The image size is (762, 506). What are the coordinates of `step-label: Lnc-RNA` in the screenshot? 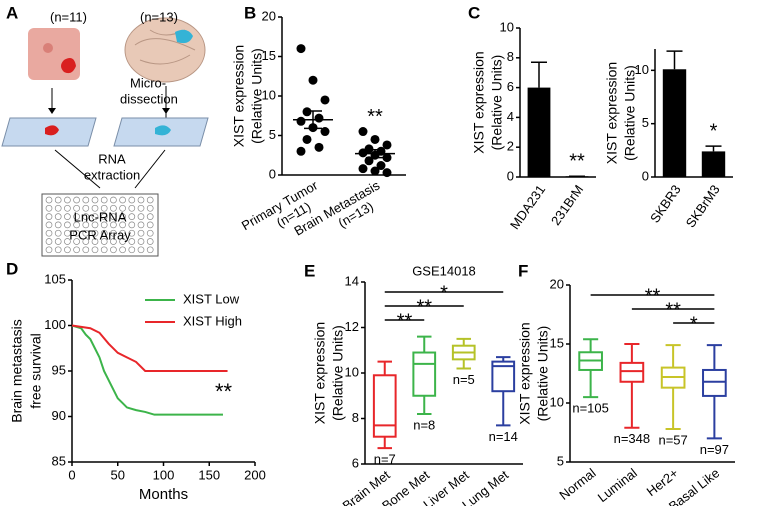 It's located at (100, 216).